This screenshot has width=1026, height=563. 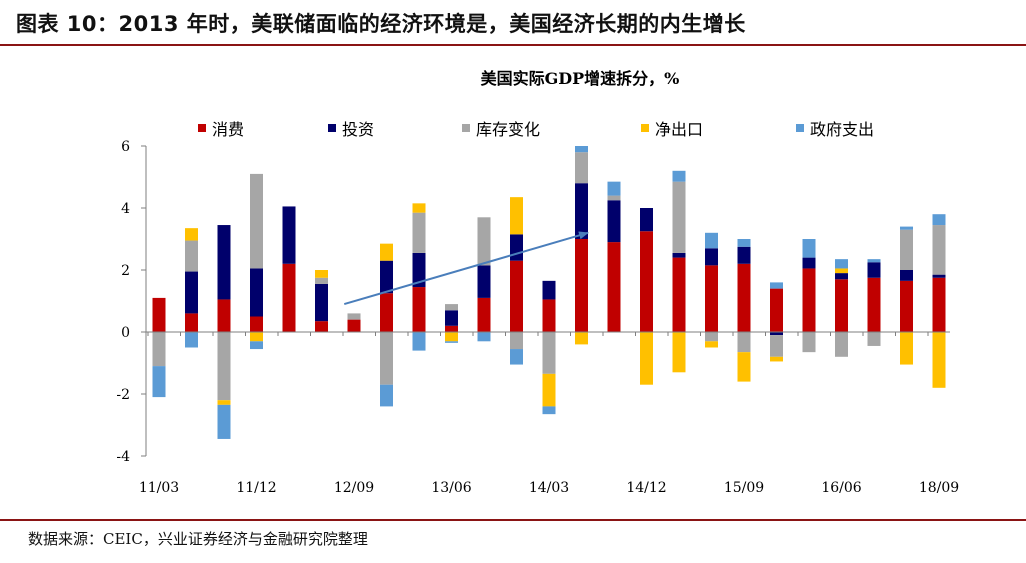 I want to click on legend-item-government: 政府支出, so click(x=835, y=129).